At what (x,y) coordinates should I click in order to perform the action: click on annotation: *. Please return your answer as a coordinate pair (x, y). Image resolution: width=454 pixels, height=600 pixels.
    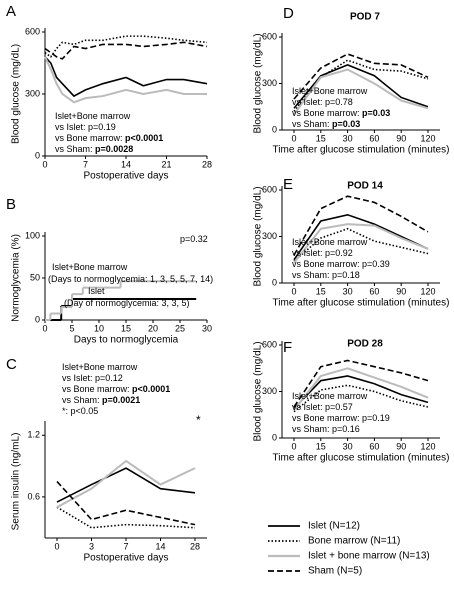
    Looking at the image, I should click on (198, 420).